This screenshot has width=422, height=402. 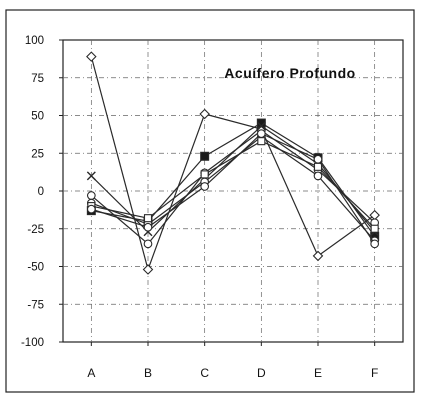 What do you see at coordinates (318, 373) in the screenshot?
I see `x-tick-label: E` at bounding box center [318, 373].